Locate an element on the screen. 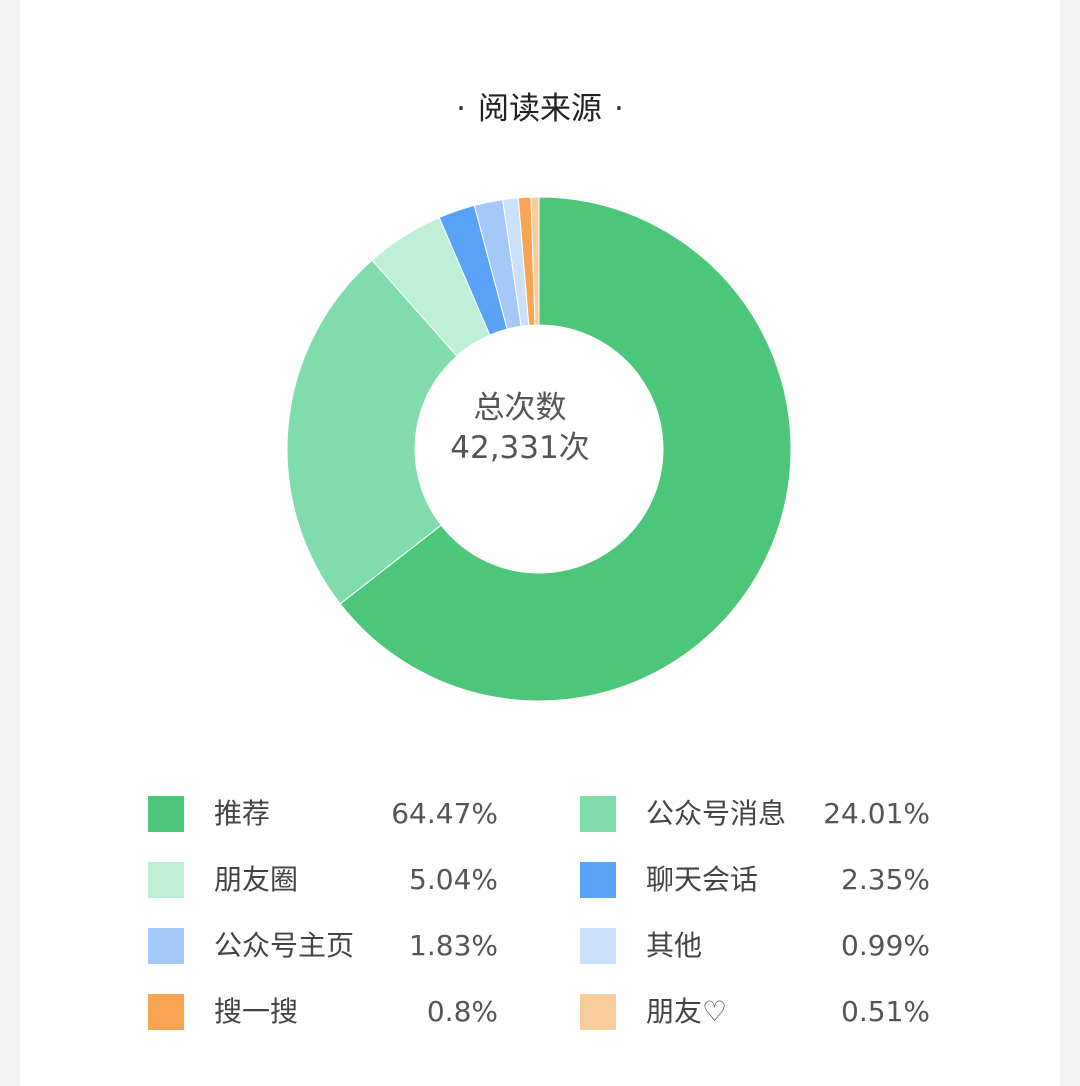  legend-label: 搜一搜 is located at coordinates (256, 1011).